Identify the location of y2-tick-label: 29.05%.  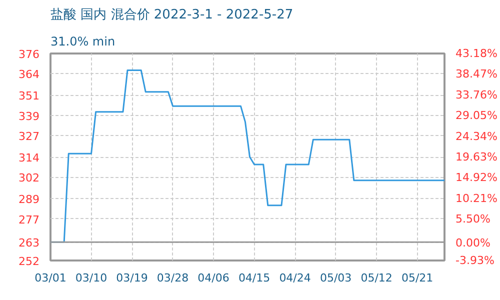
(477, 115).